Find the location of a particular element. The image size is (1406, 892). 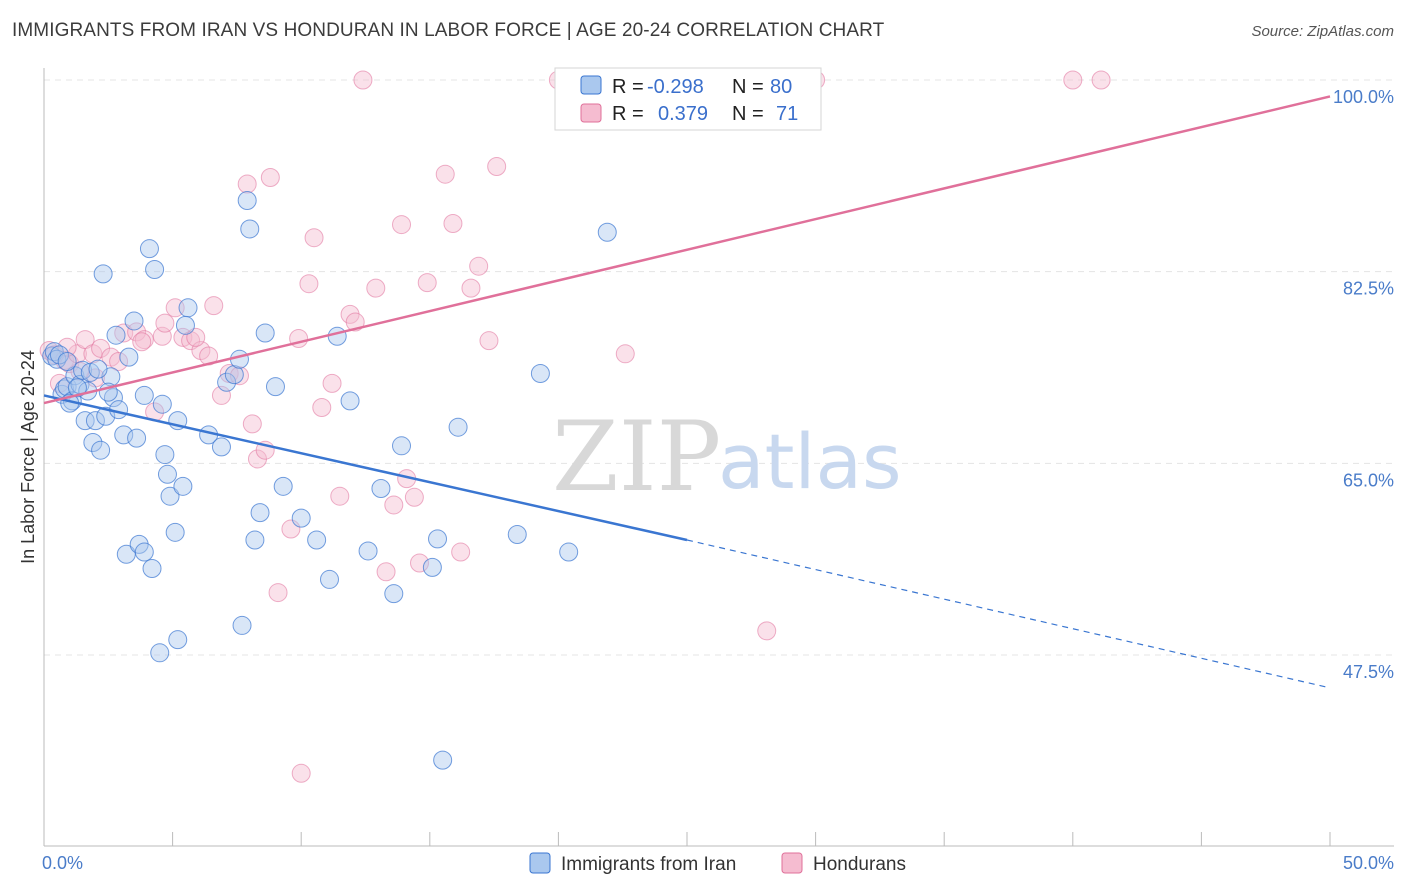

x-tick-label-min: 0.0% is located at coordinates (62, 863).